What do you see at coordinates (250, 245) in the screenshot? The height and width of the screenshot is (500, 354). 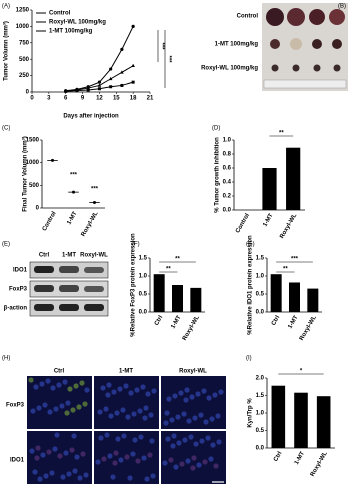 I see `panel-label: (G)` at bounding box center [250, 245].